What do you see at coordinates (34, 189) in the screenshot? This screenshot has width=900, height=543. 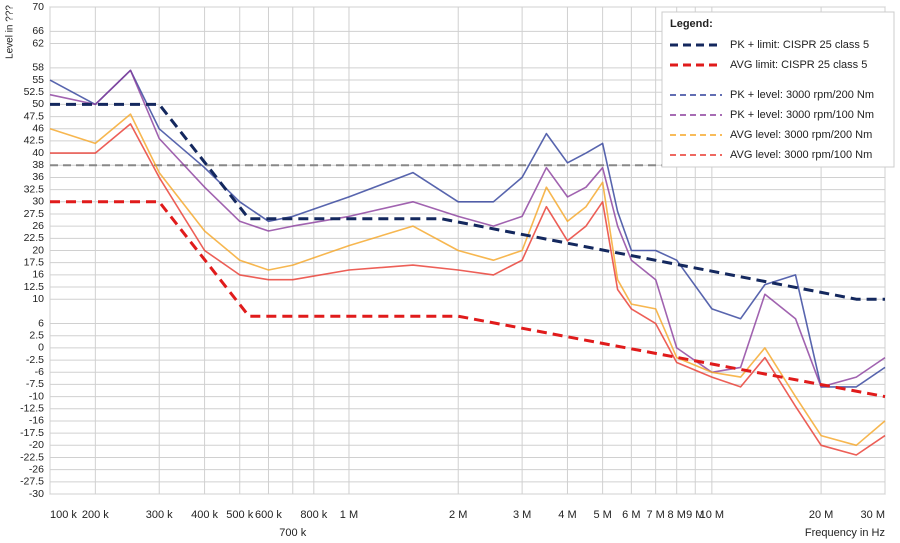 I see `y-tick-label: 32.5` at bounding box center [34, 189].